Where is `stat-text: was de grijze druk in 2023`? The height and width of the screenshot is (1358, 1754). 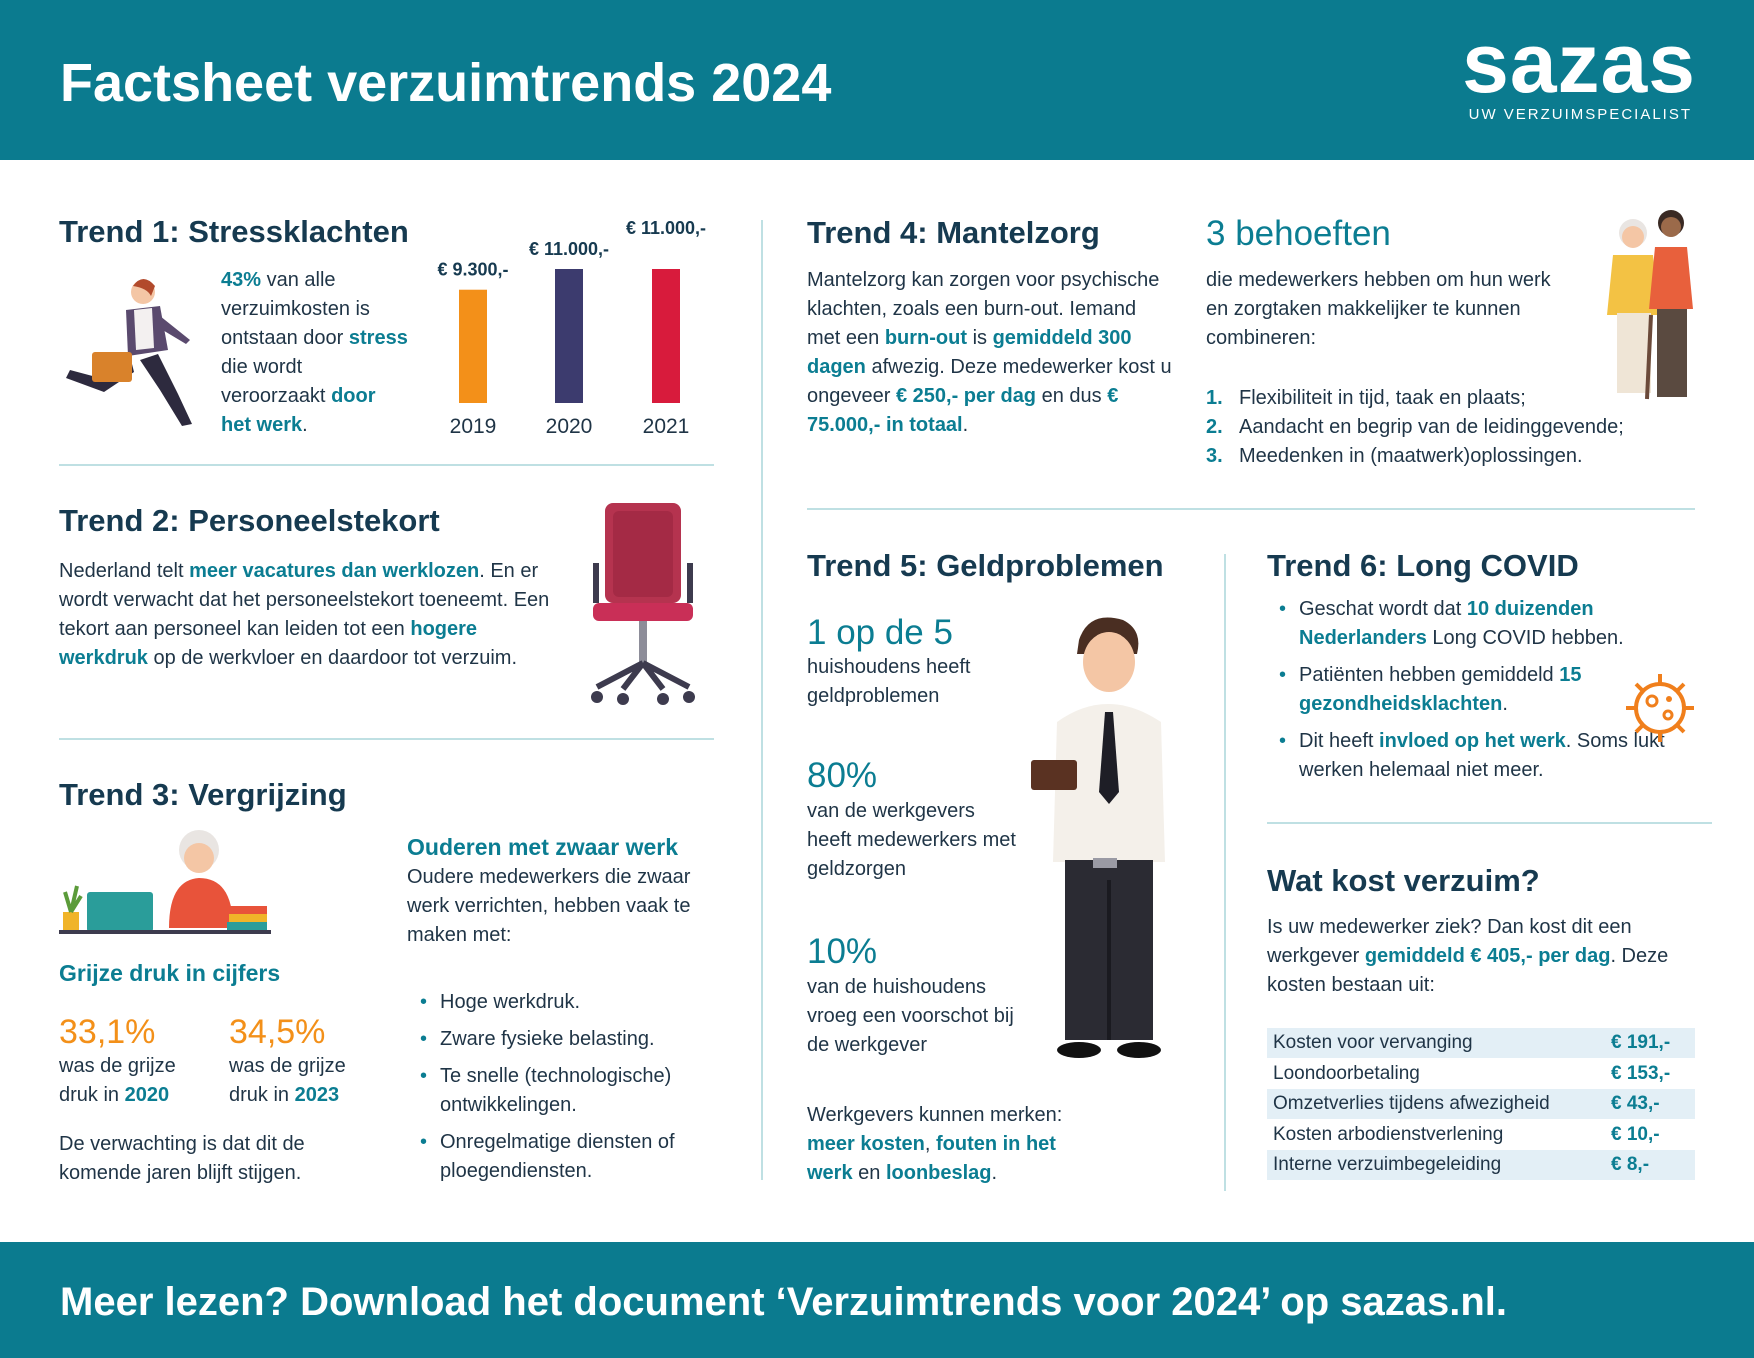
stat-text: was de grijze druk in 2023 is located at coordinates (304, 1081).